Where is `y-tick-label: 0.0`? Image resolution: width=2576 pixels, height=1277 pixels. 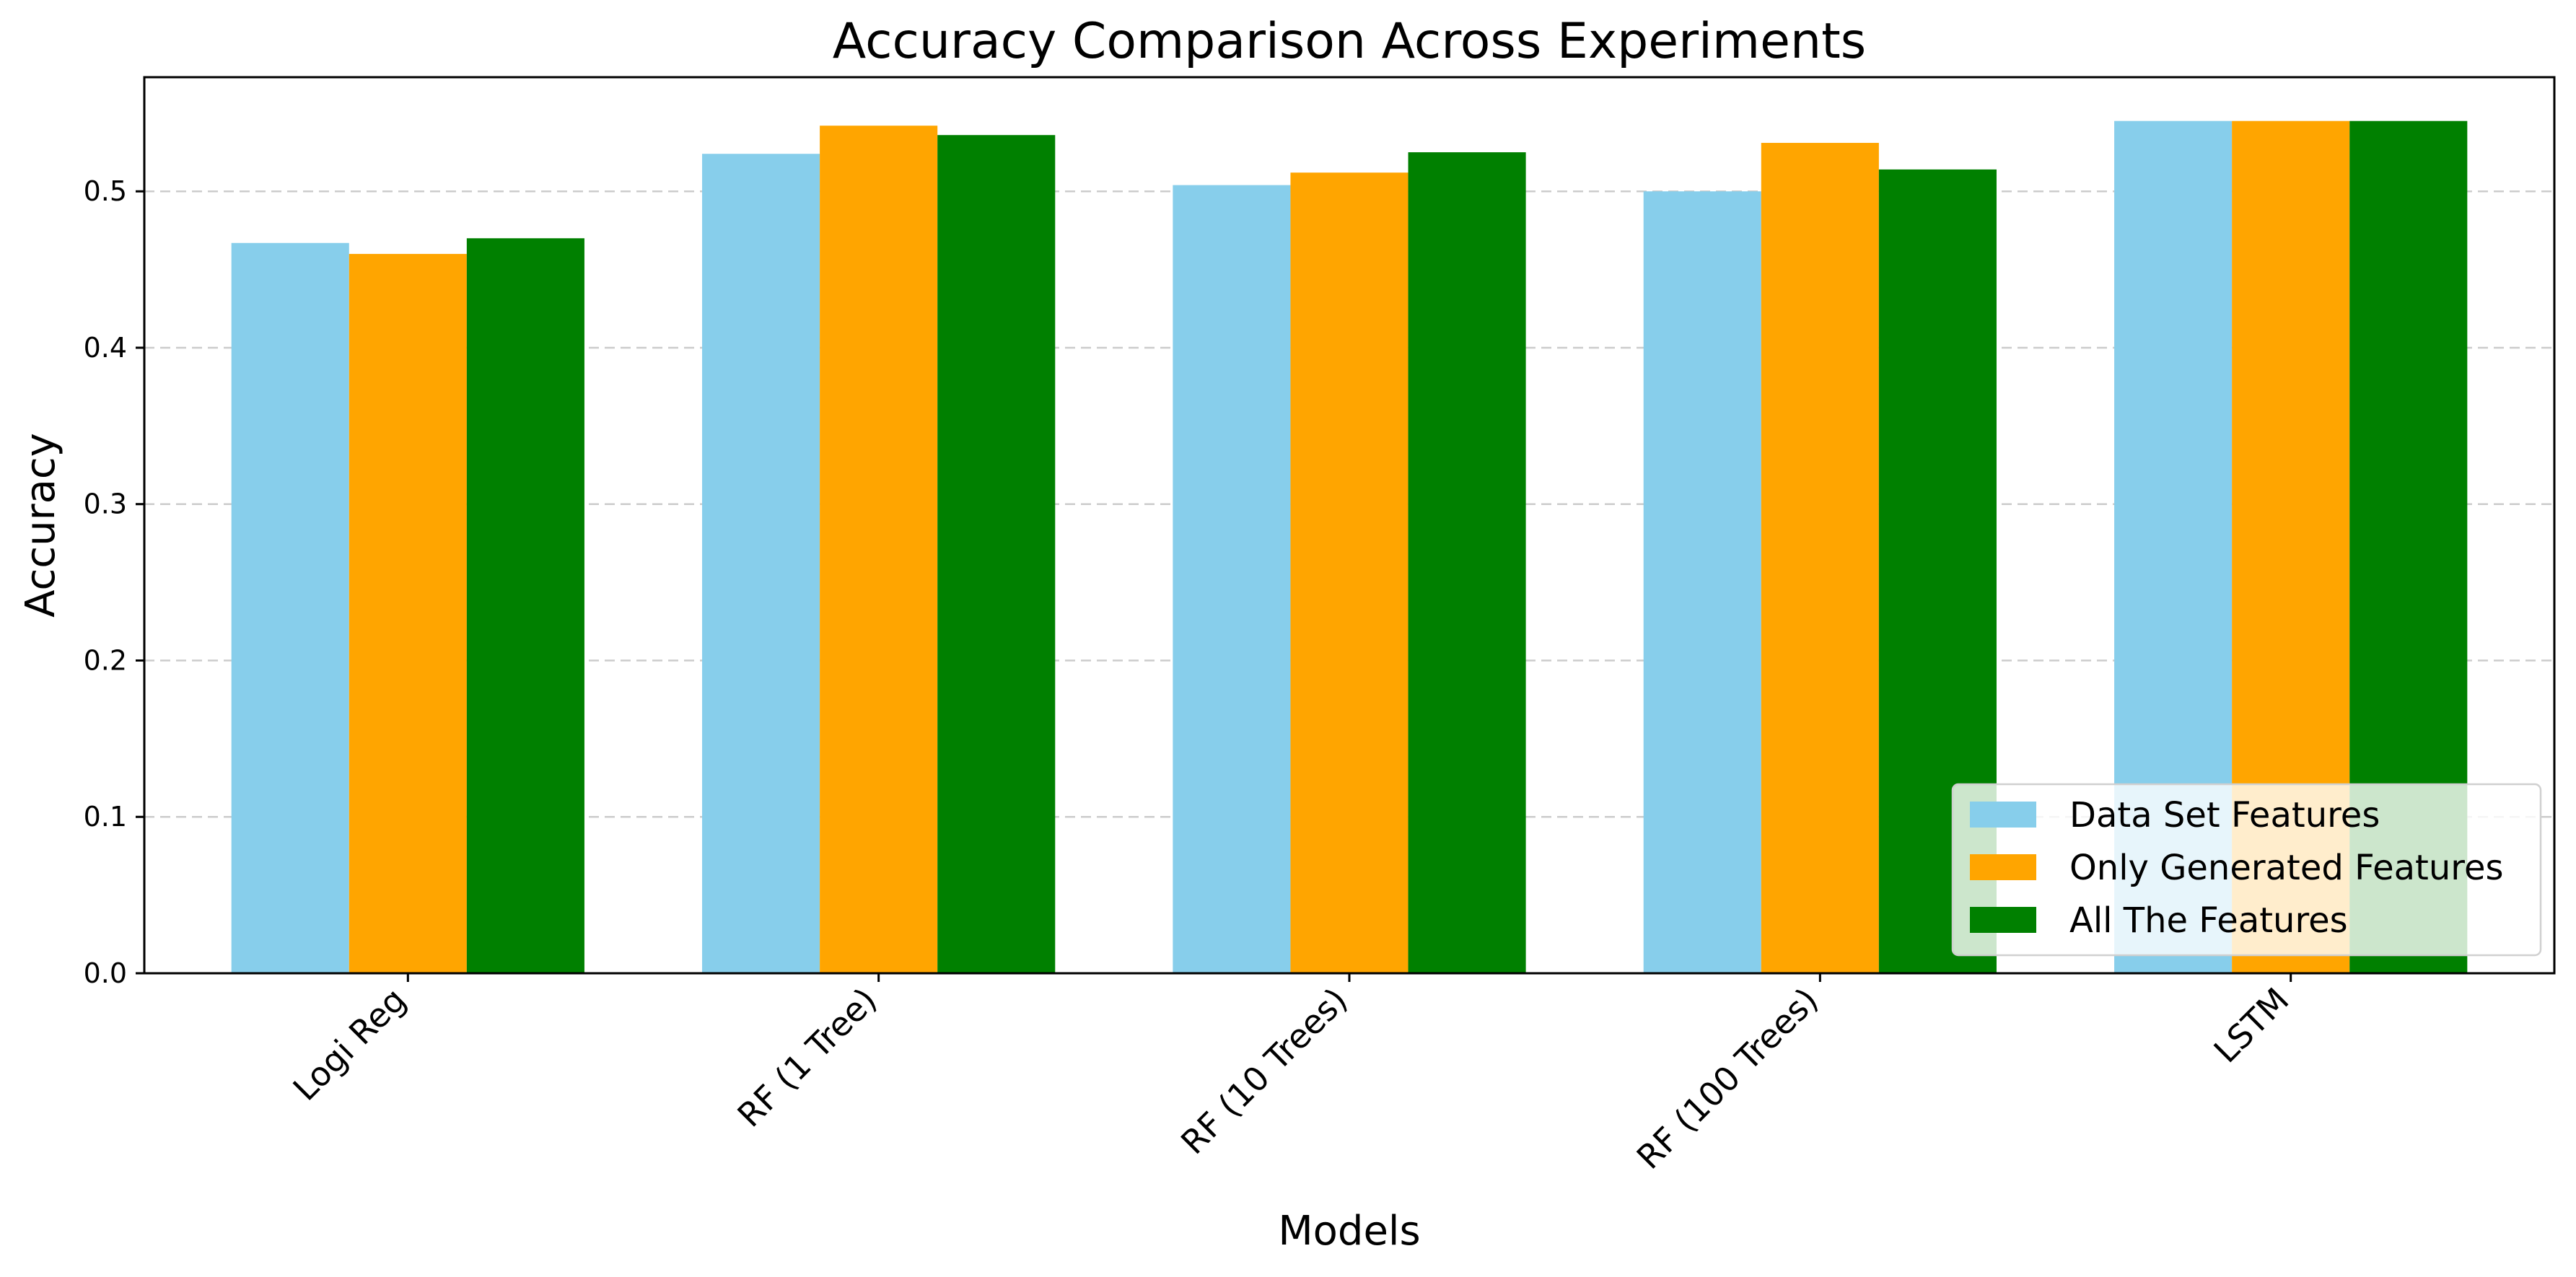
y-tick-label: 0.0 is located at coordinates (105, 973).